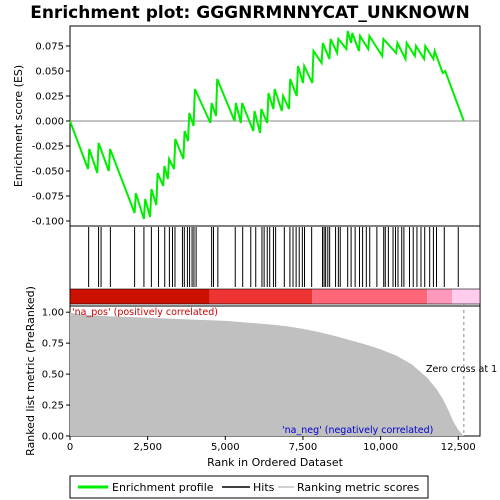 This screenshot has width=500, height=500. I want to click on es-y-tick-label: 0.025, so click(49, 97).